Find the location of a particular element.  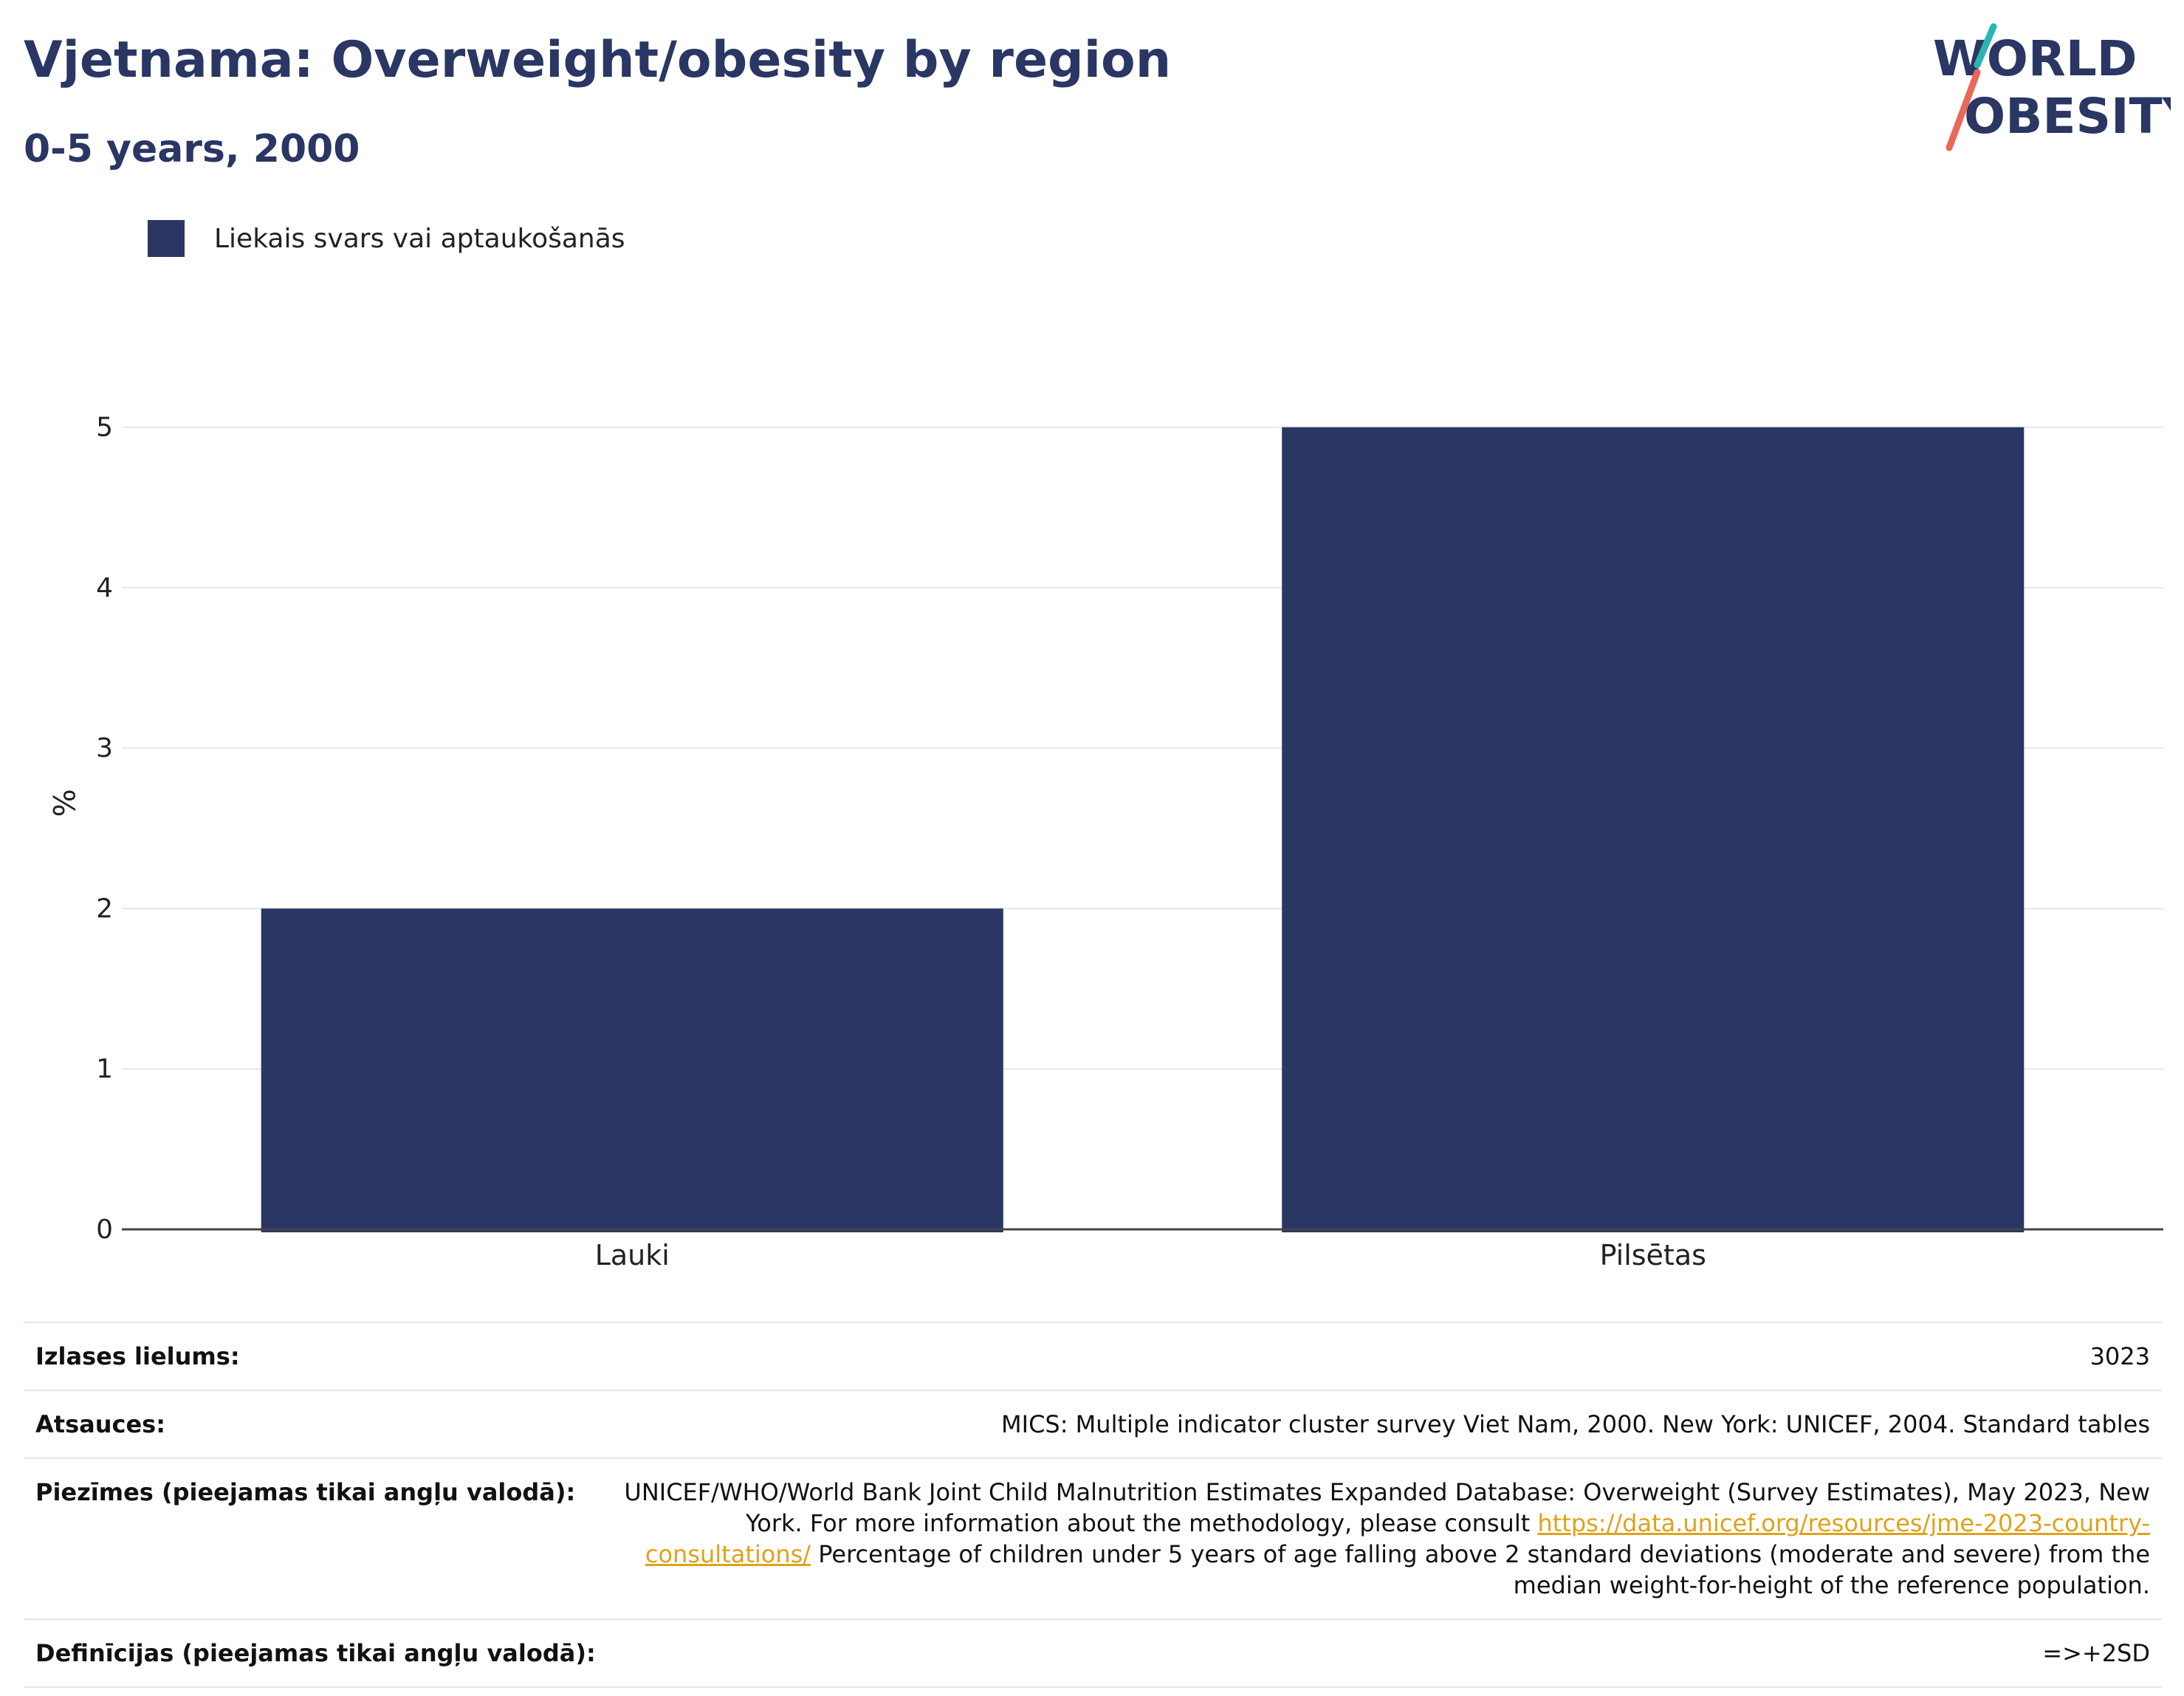

world-obesity-logo: WORLD OBESITY is located at coordinates (2052, 87).